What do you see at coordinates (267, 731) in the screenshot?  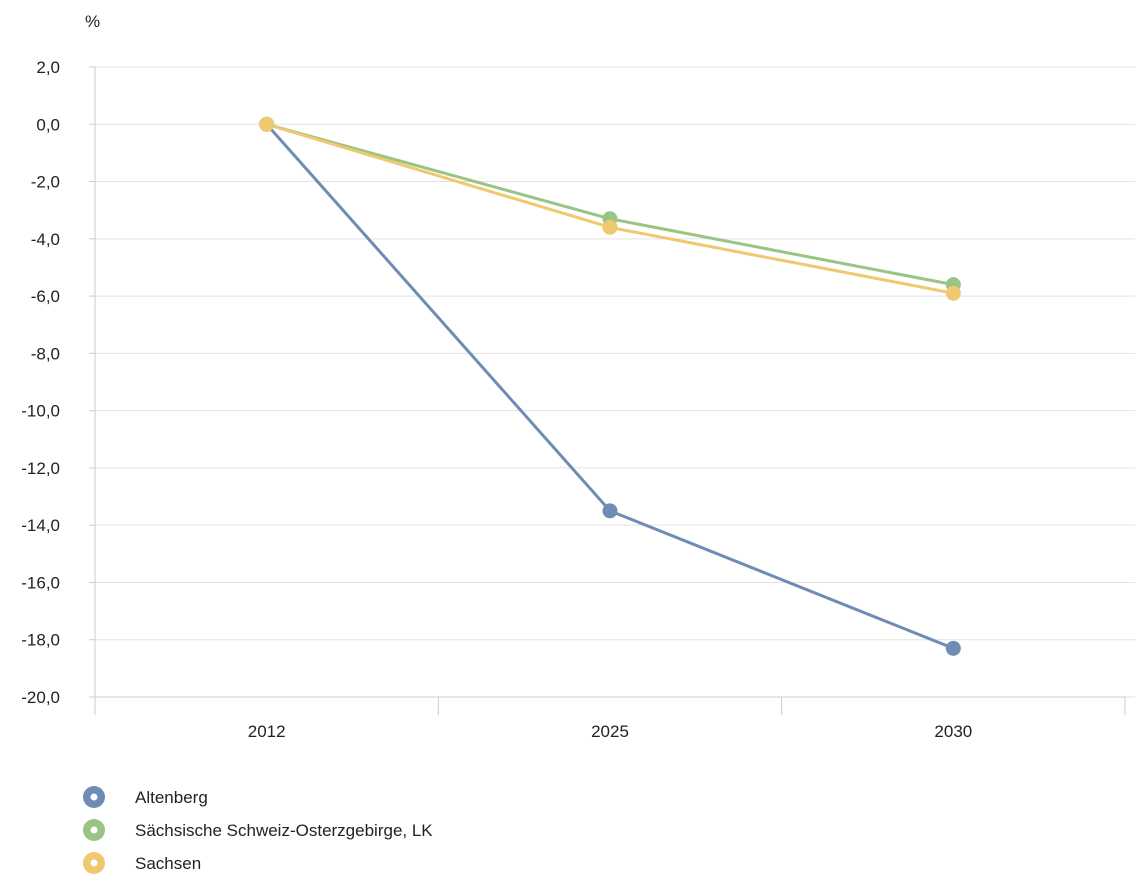 I see `x-tick-label: 2012` at bounding box center [267, 731].